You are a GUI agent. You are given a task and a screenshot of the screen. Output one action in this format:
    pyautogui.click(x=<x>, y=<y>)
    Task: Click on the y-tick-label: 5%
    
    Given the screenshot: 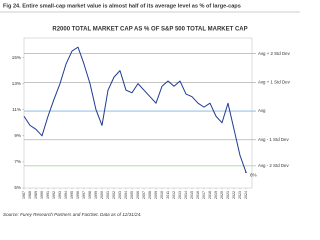 What is the action you would take?
    pyautogui.click(x=17, y=187)
    